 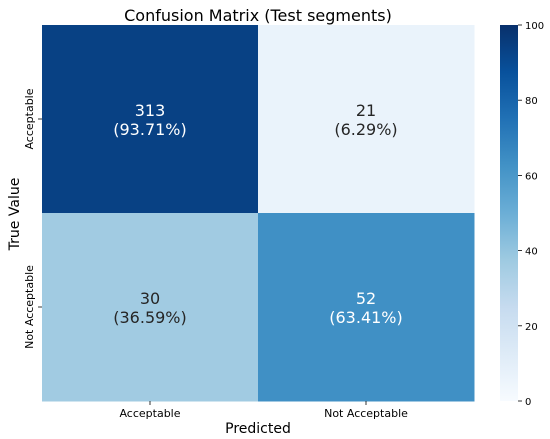 I want to click on cell-percent-label: (63.41%), so click(x=366, y=317).